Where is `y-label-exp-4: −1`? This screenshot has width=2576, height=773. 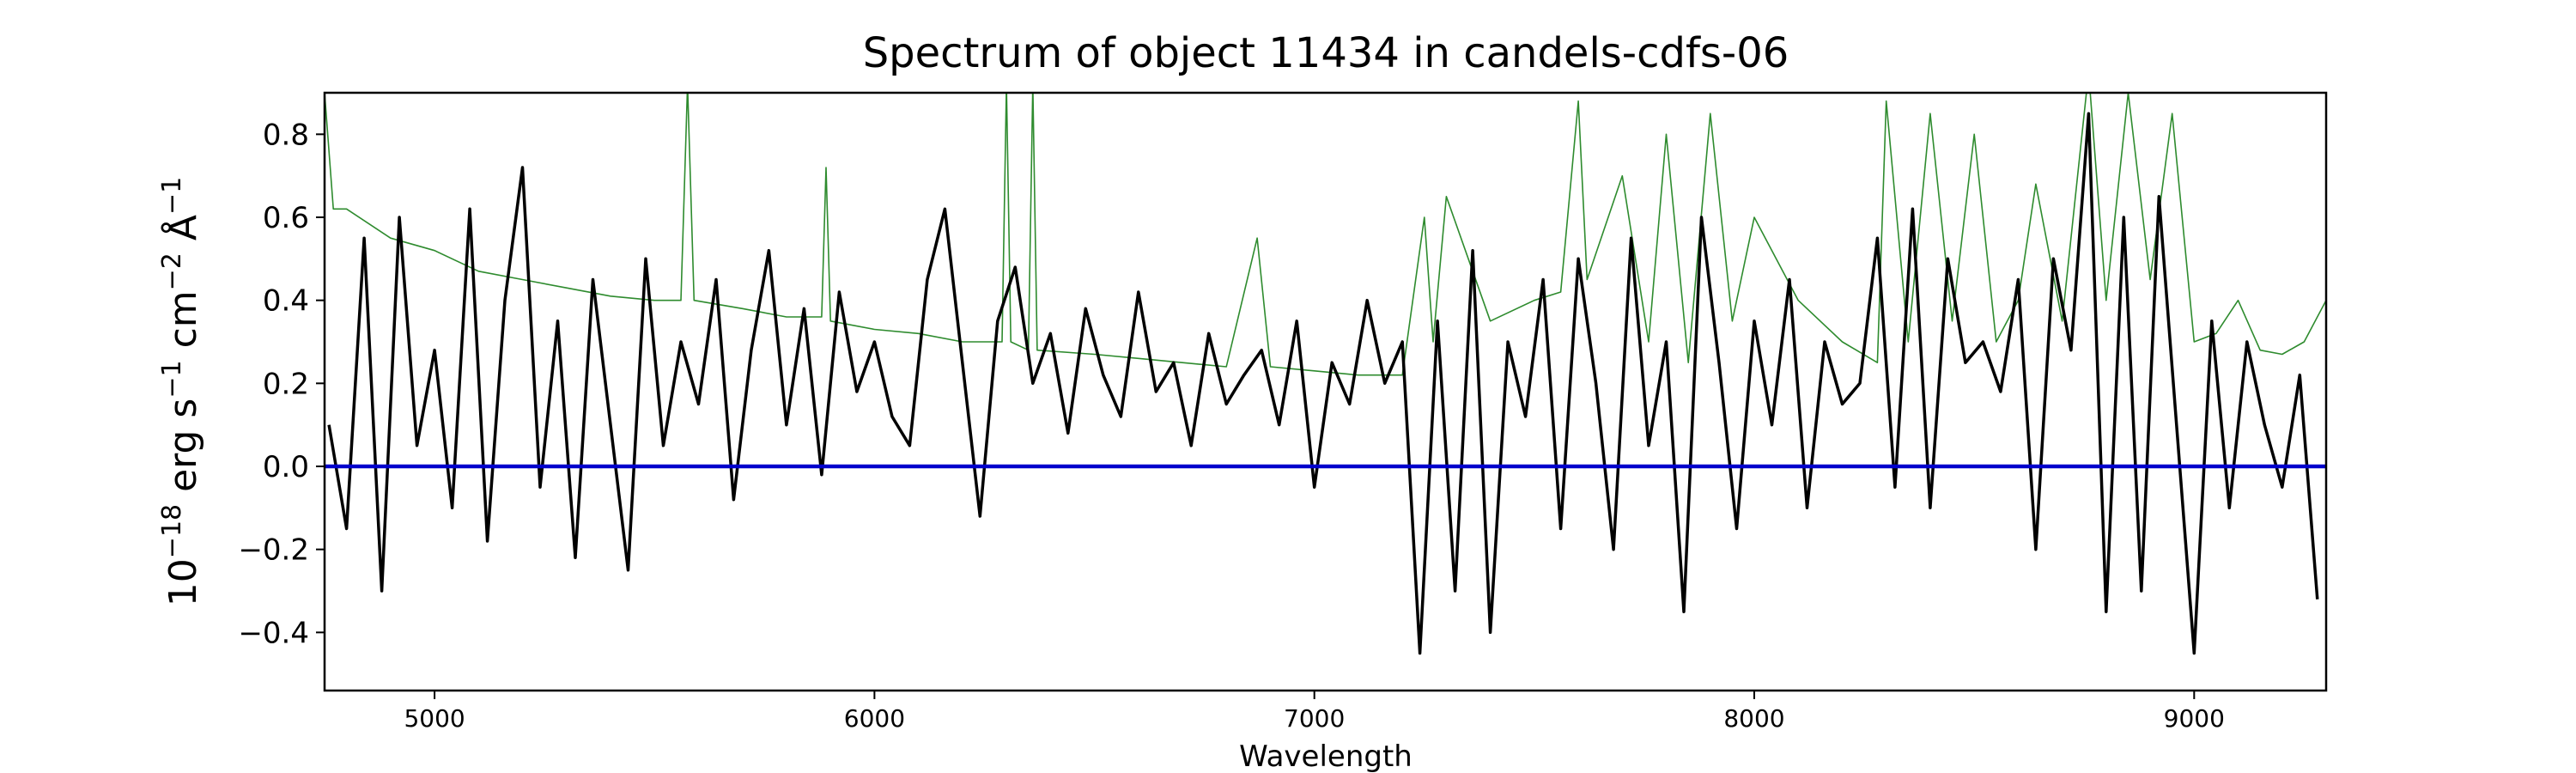 y-label-exp-4: −1 is located at coordinates (172, 196).